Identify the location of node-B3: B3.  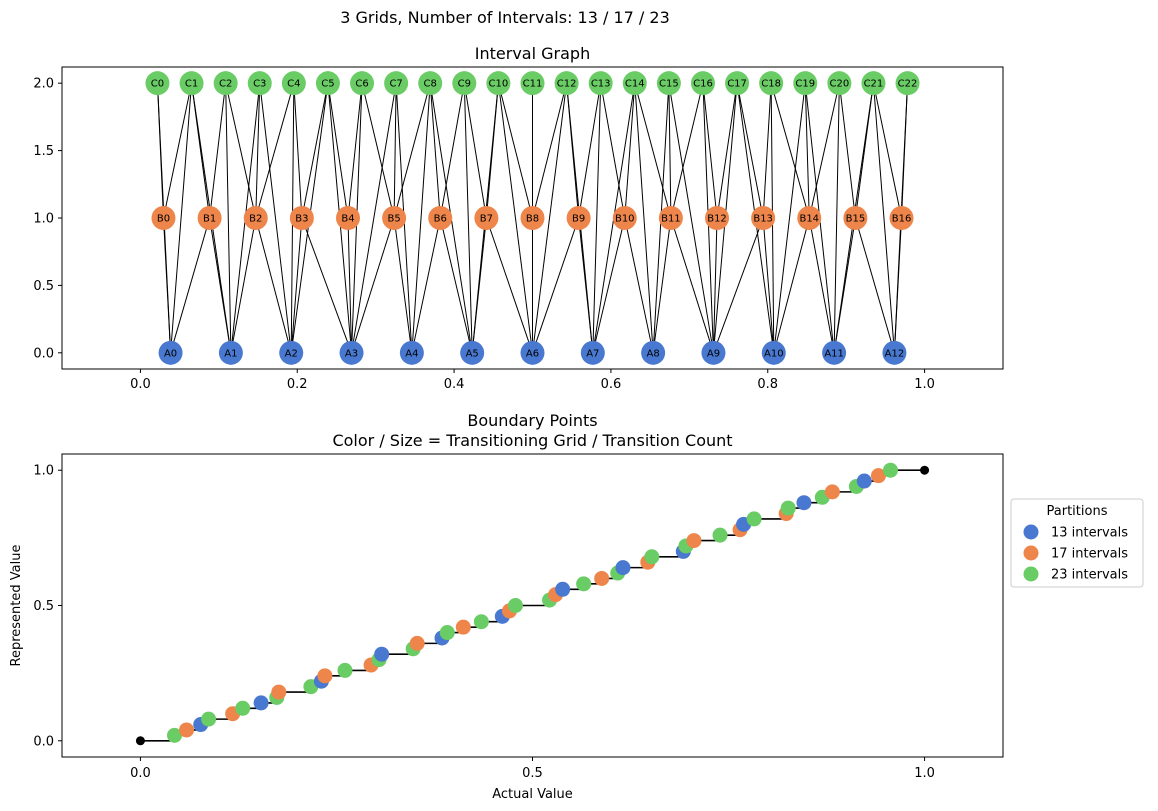
(301, 218).